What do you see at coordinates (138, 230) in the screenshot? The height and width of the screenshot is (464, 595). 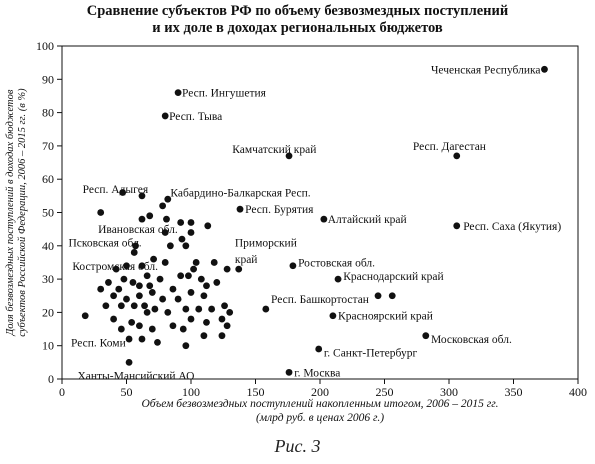 I see `region-label: Ивановская обл.` at bounding box center [138, 230].